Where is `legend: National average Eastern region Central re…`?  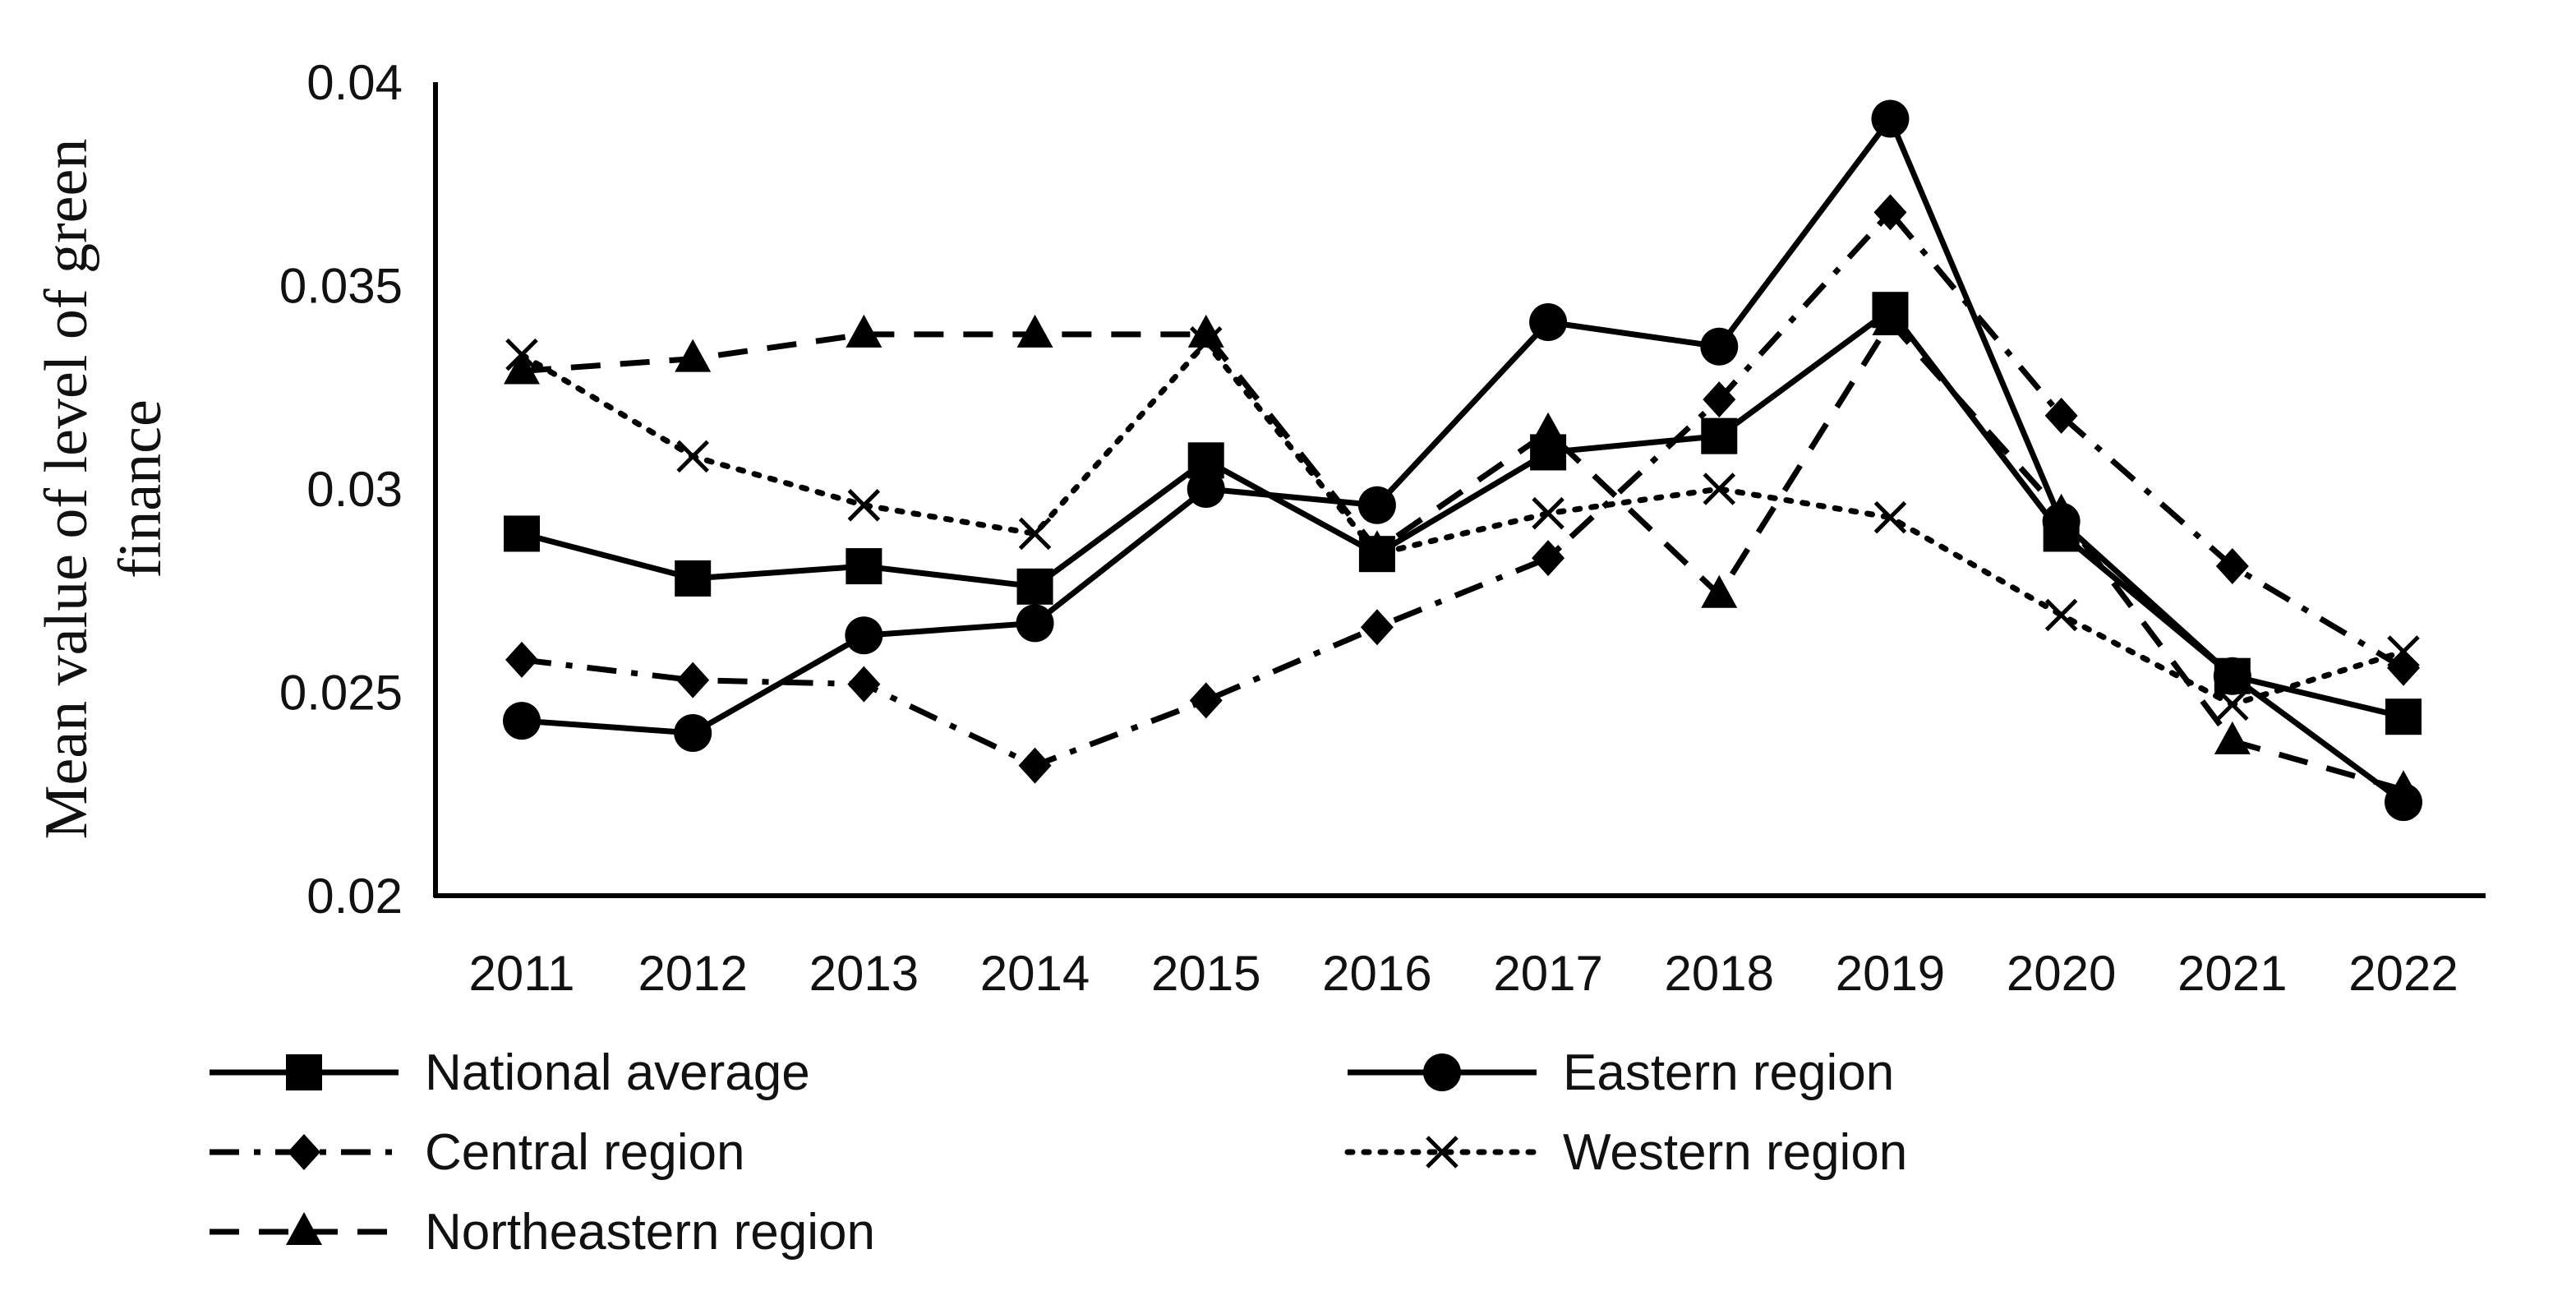 legend: National average Eastern region Central re… is located at coordinates (1058, 1153).